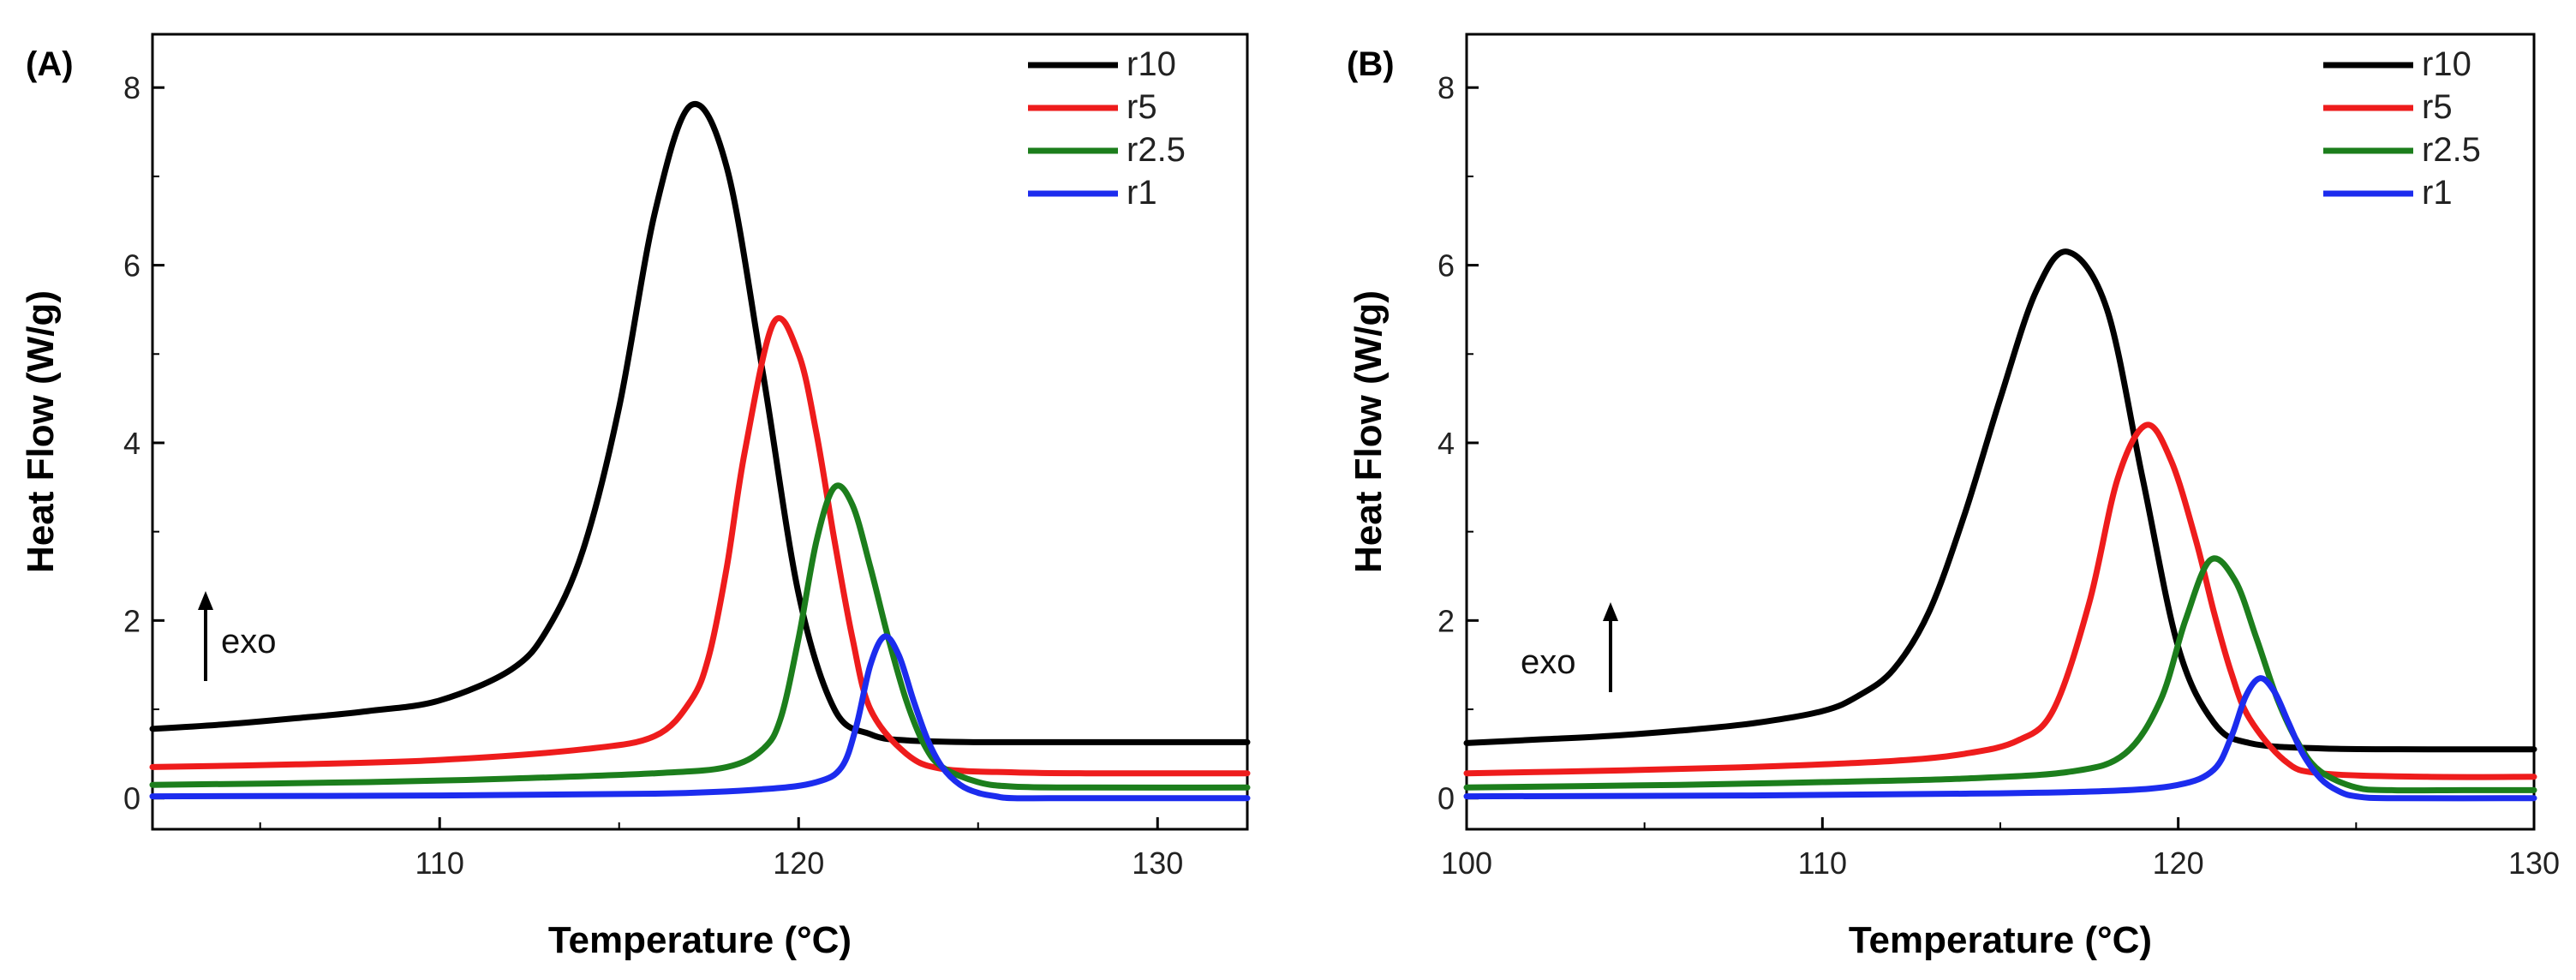  Describe the element at coordinates (1371, 64) in the screenshot. I see `panel-label: (B)` at that location.